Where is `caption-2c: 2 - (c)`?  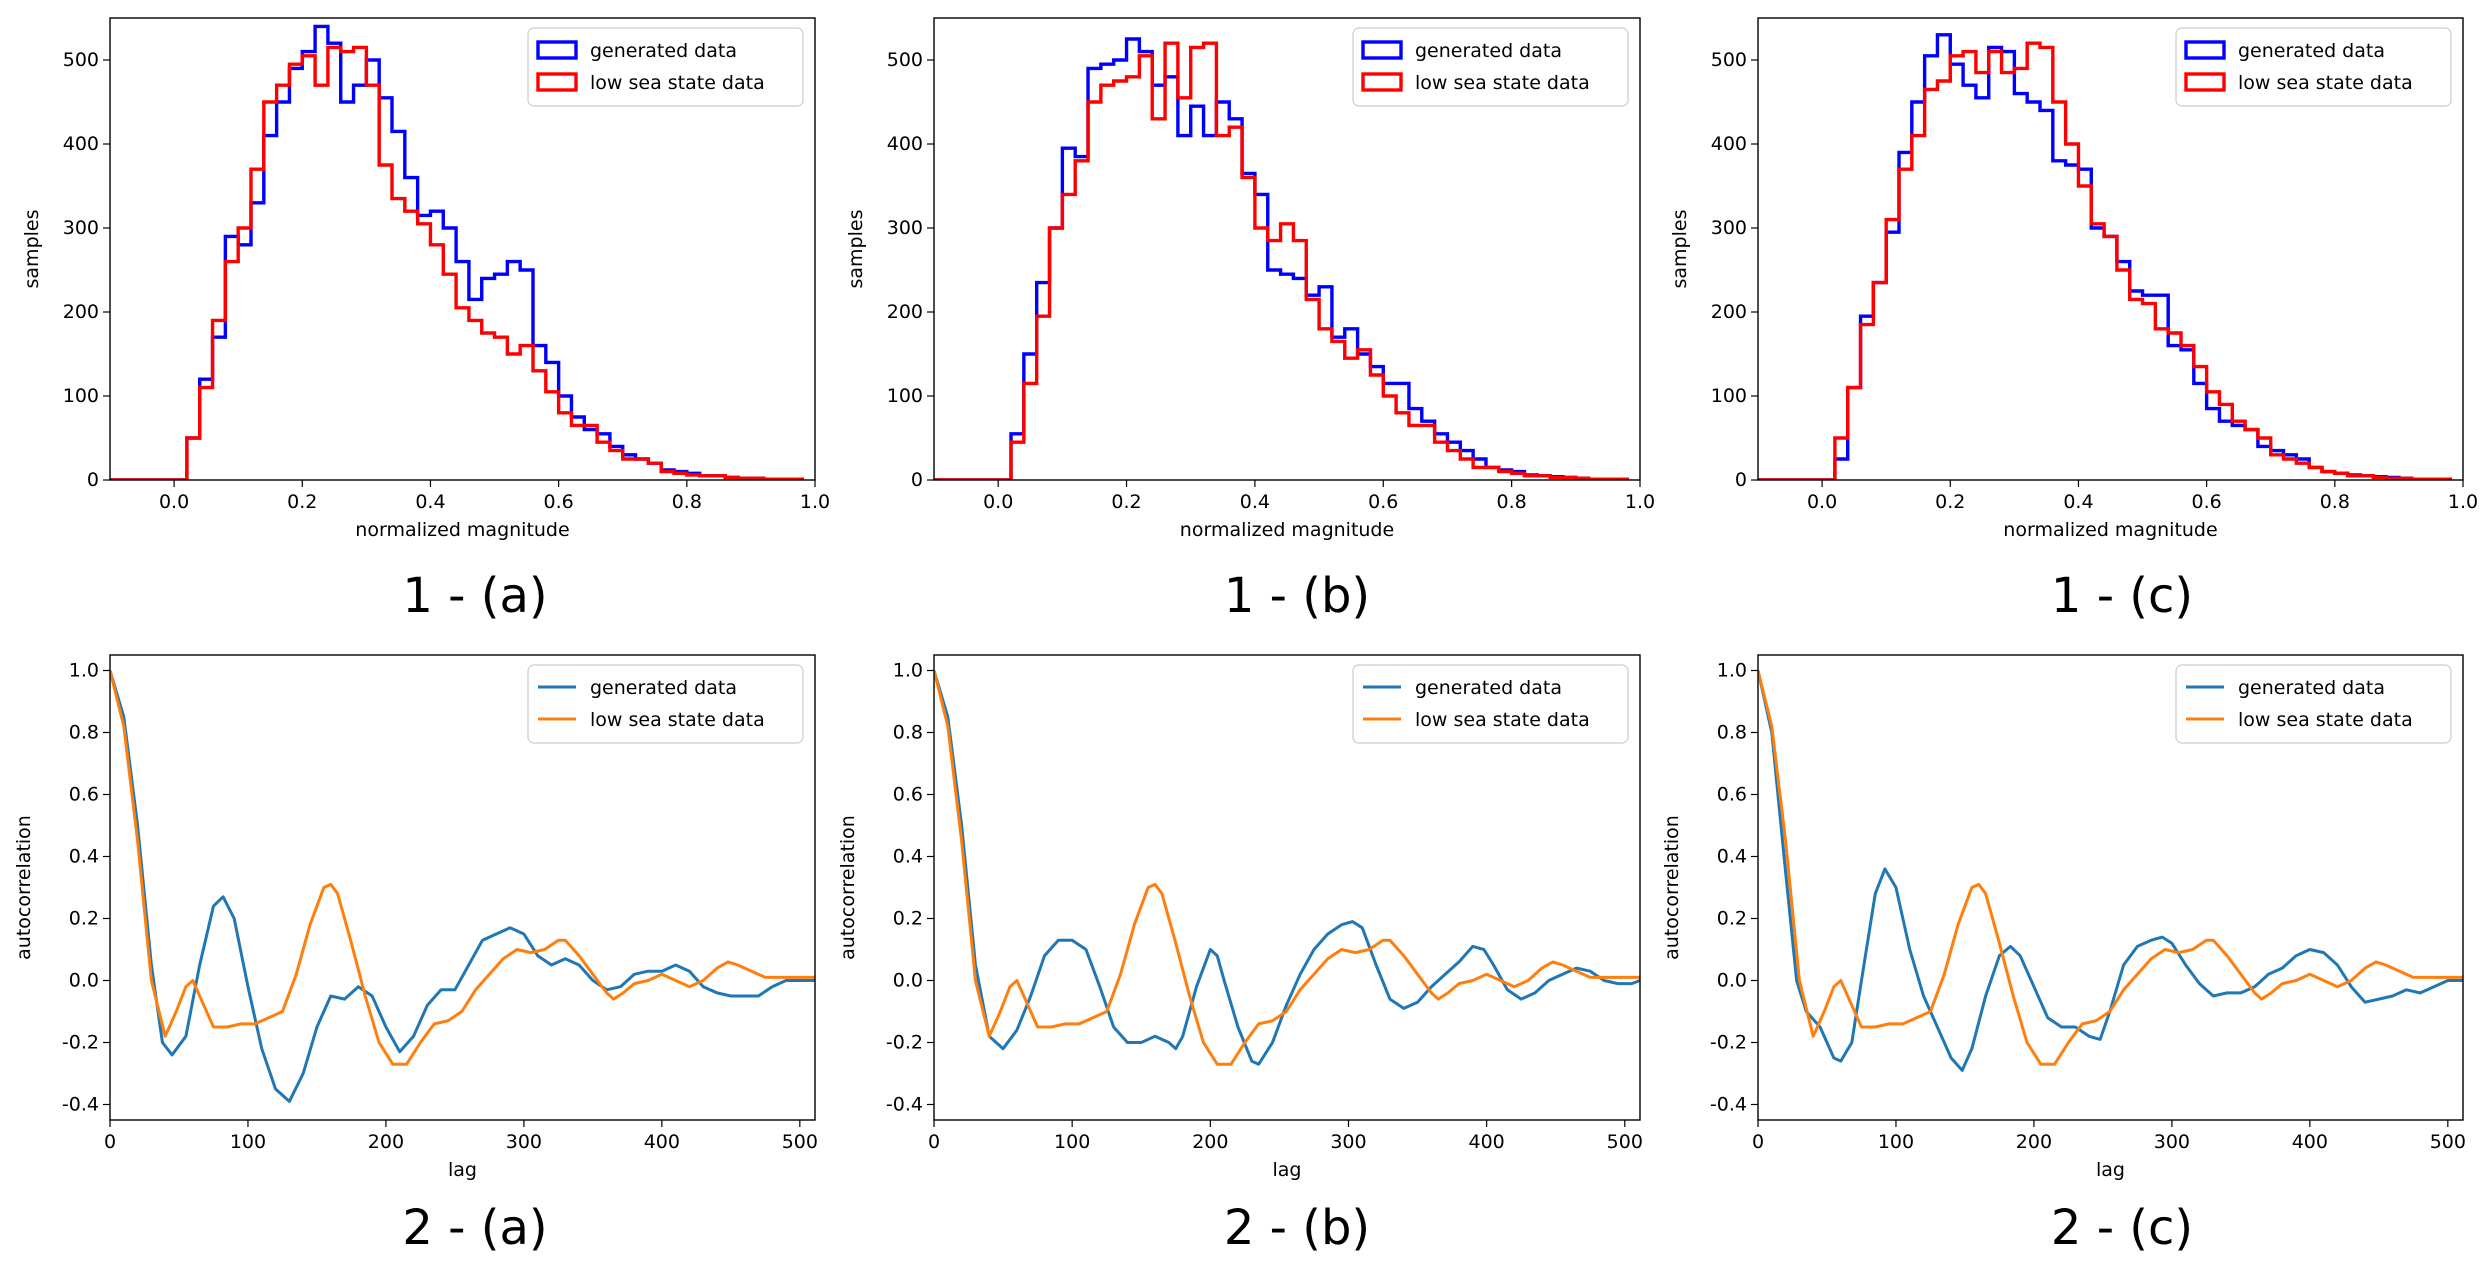 caption-2c: 2 - (c) is located at coordinates (2122, 1228).